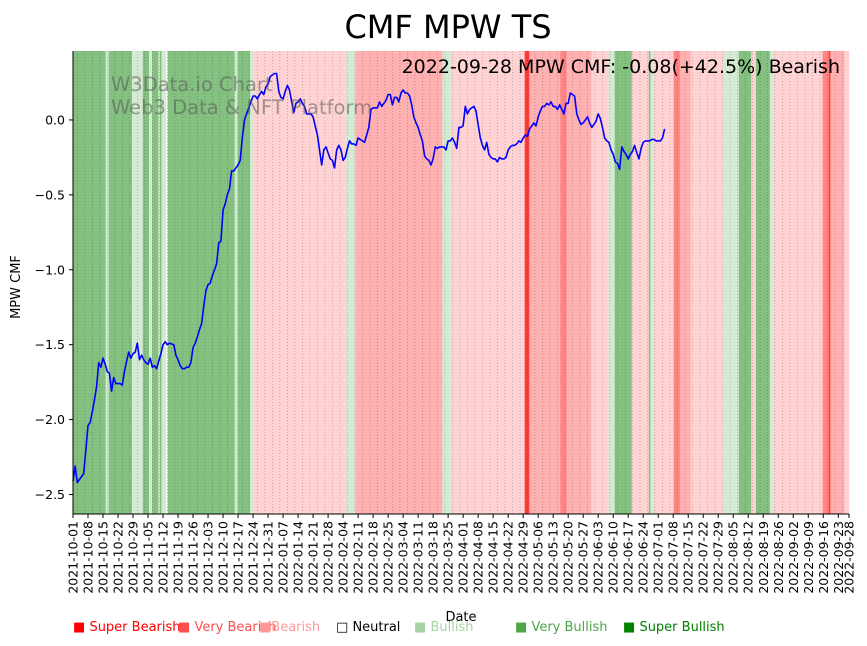  Describe the element at coordinates (358, 557) in the screenshot. I see `x-tick-label: 2022-02-11` at that location.